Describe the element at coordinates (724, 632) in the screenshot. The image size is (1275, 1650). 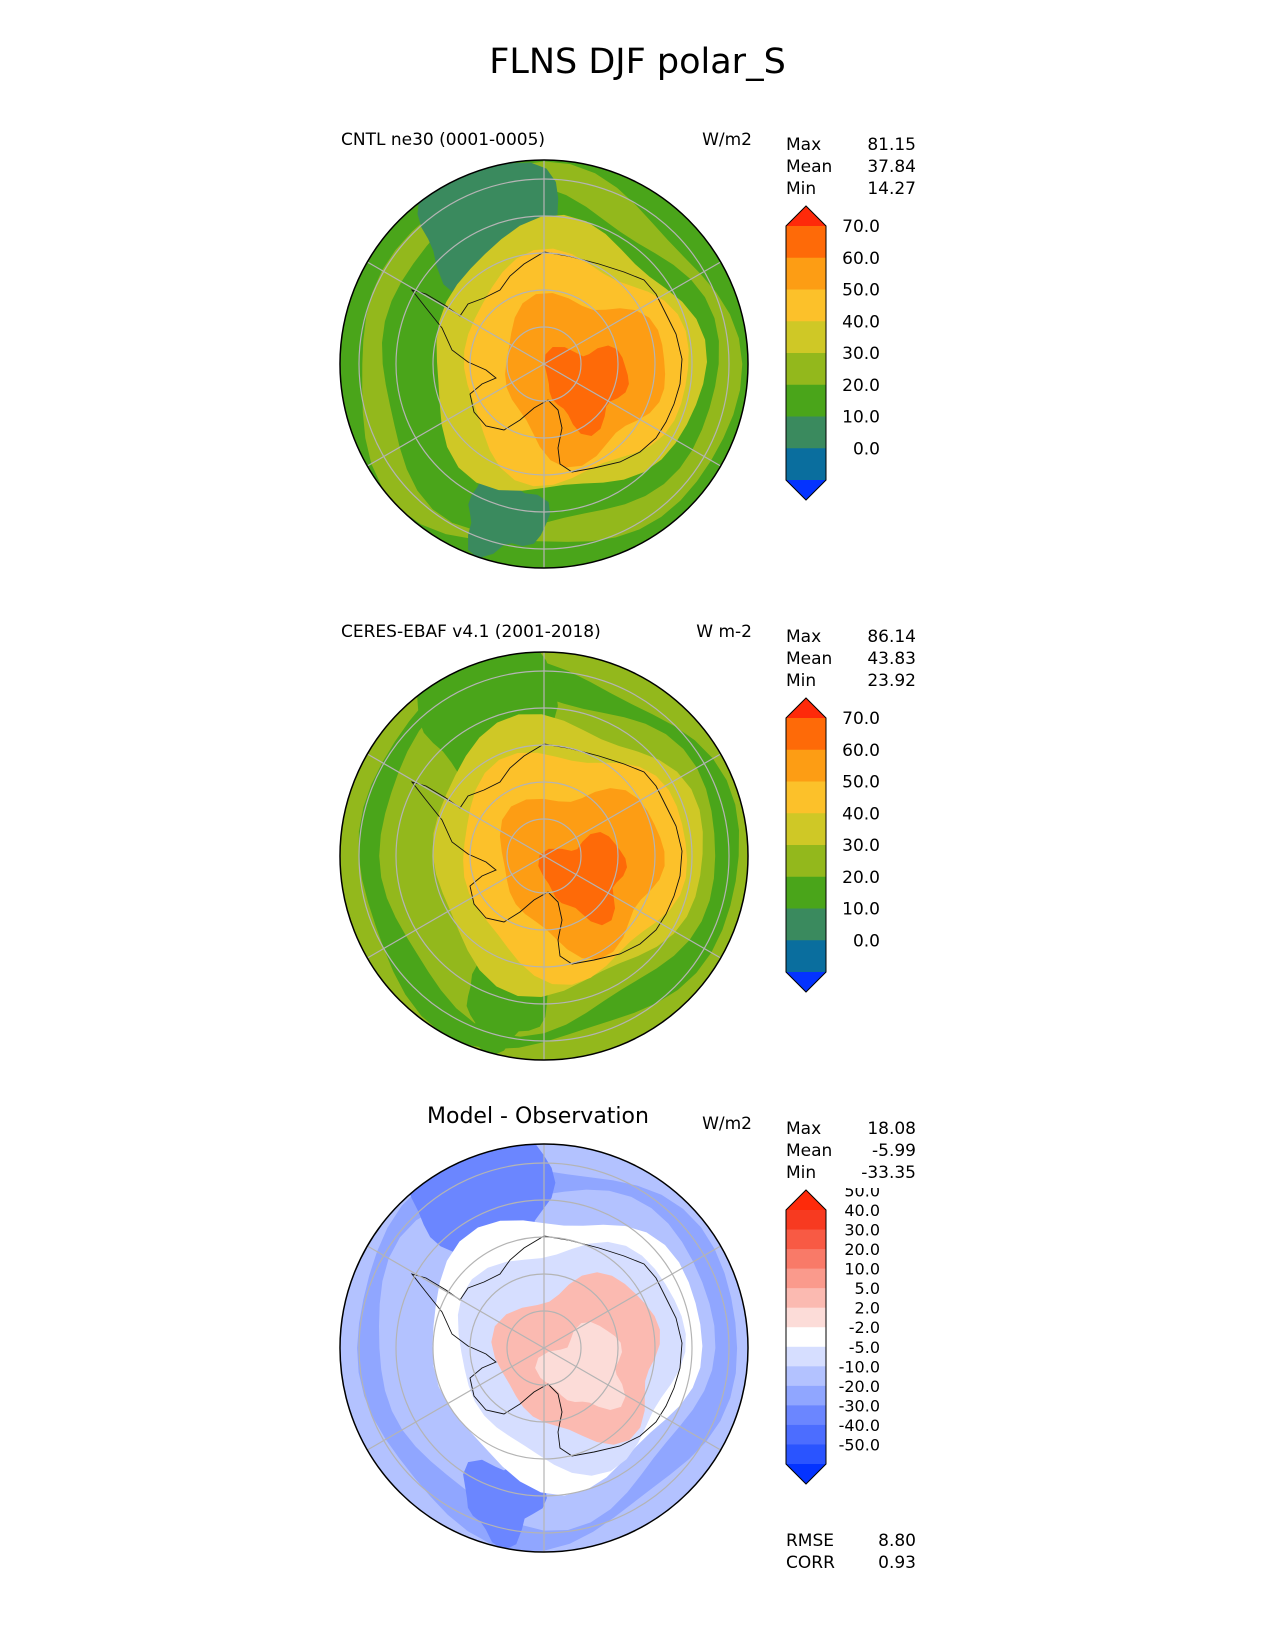
I see `panel-units: W m-2` at that location.